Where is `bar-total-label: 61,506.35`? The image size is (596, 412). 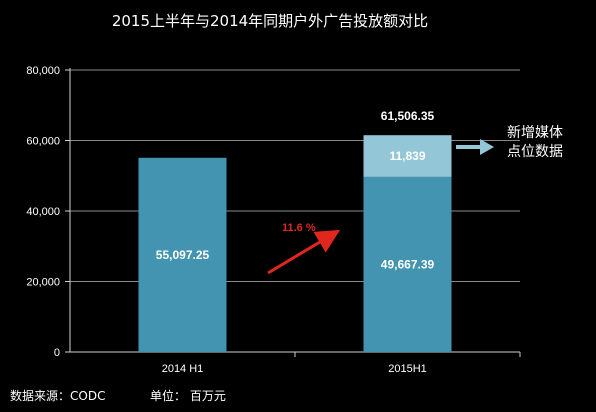
bar-total-label: 61,506.35 is located at coordinates (408, 116).